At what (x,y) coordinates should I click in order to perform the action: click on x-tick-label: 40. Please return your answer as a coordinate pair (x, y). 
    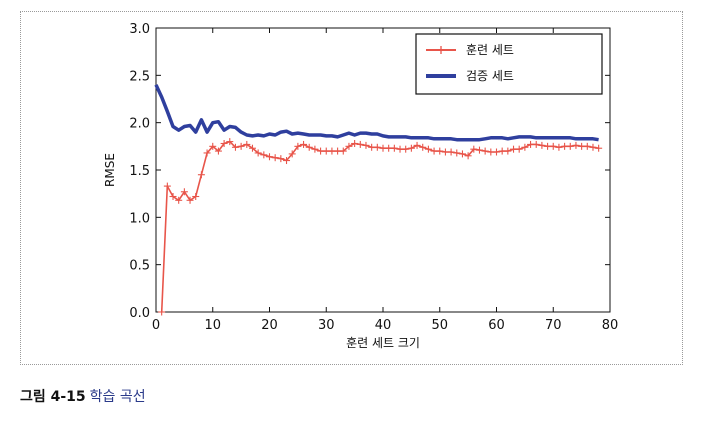
    Looking at the image, I should click on (383, 325).